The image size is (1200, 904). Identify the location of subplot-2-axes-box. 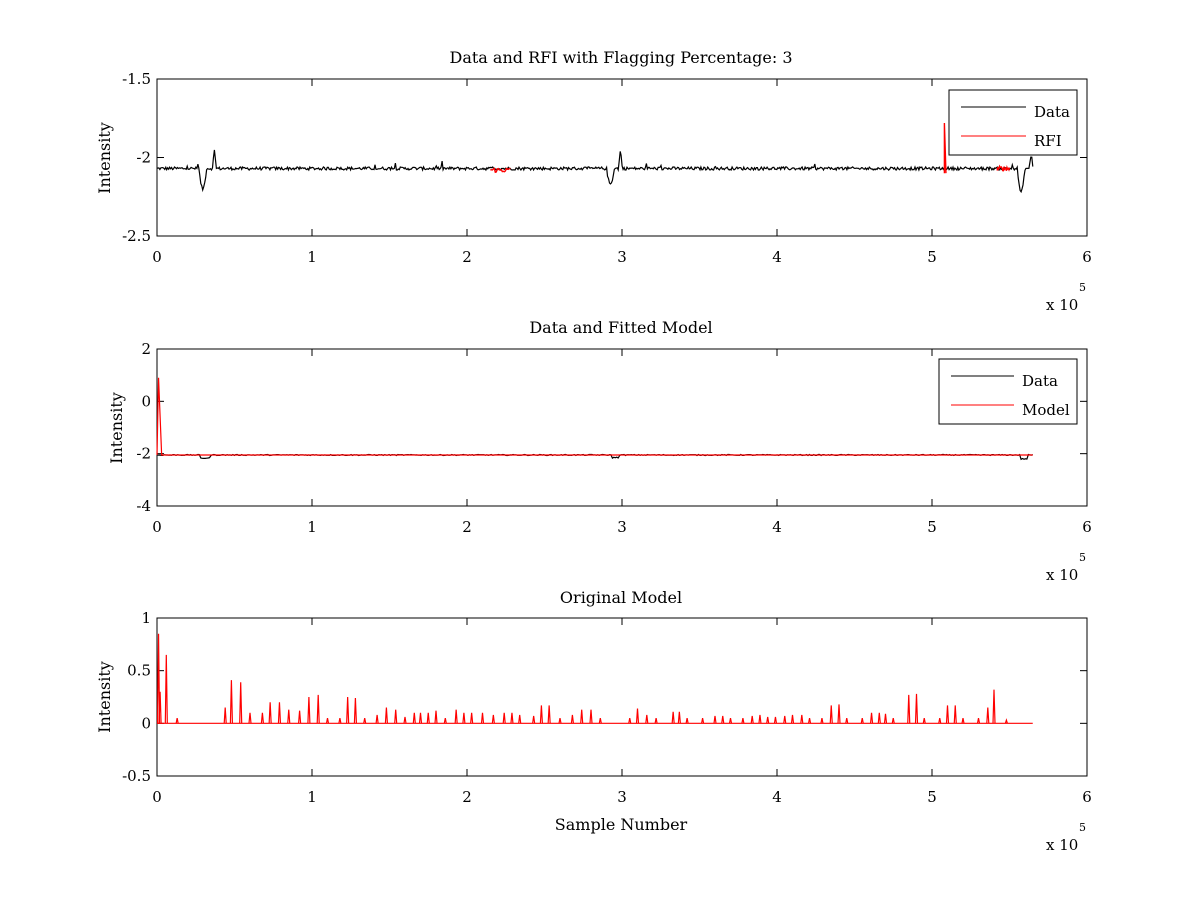
(622, 427).